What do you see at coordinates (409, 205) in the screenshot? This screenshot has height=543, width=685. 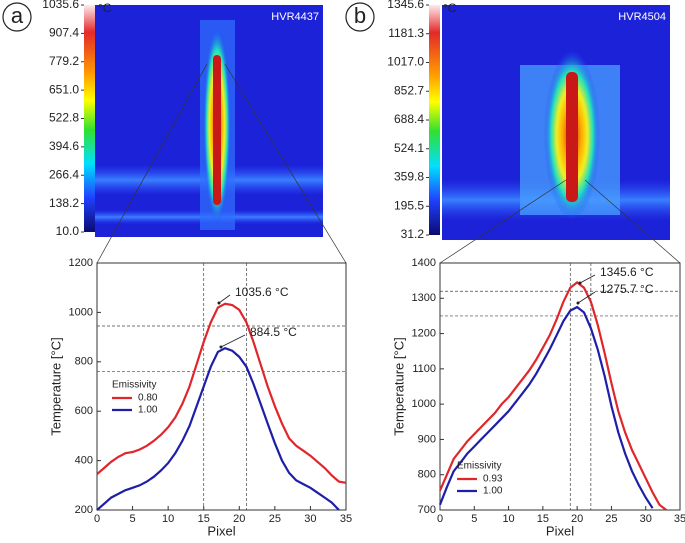 I see `colorbar-tick-label: 195.5` at bounding box center [409, 205].